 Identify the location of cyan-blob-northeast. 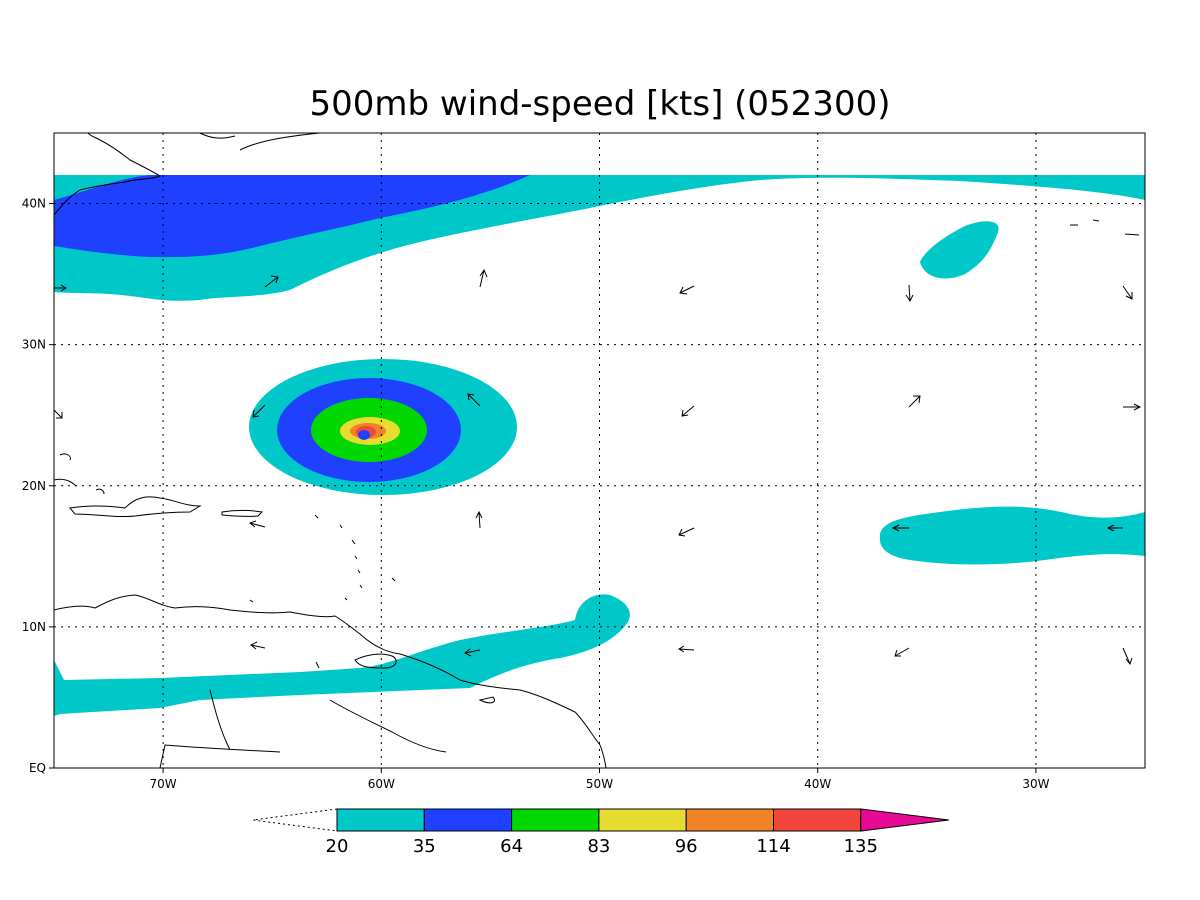
(959, 250).